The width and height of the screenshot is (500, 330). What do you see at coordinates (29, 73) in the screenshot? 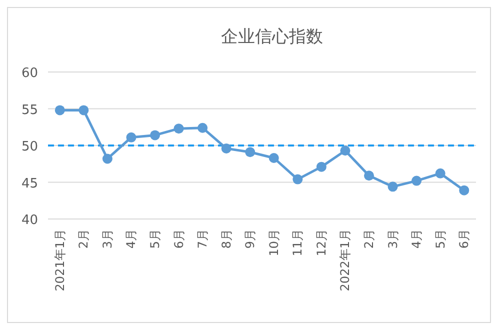
I see `y-tick-label: 60` at bounding box center [29, 73].